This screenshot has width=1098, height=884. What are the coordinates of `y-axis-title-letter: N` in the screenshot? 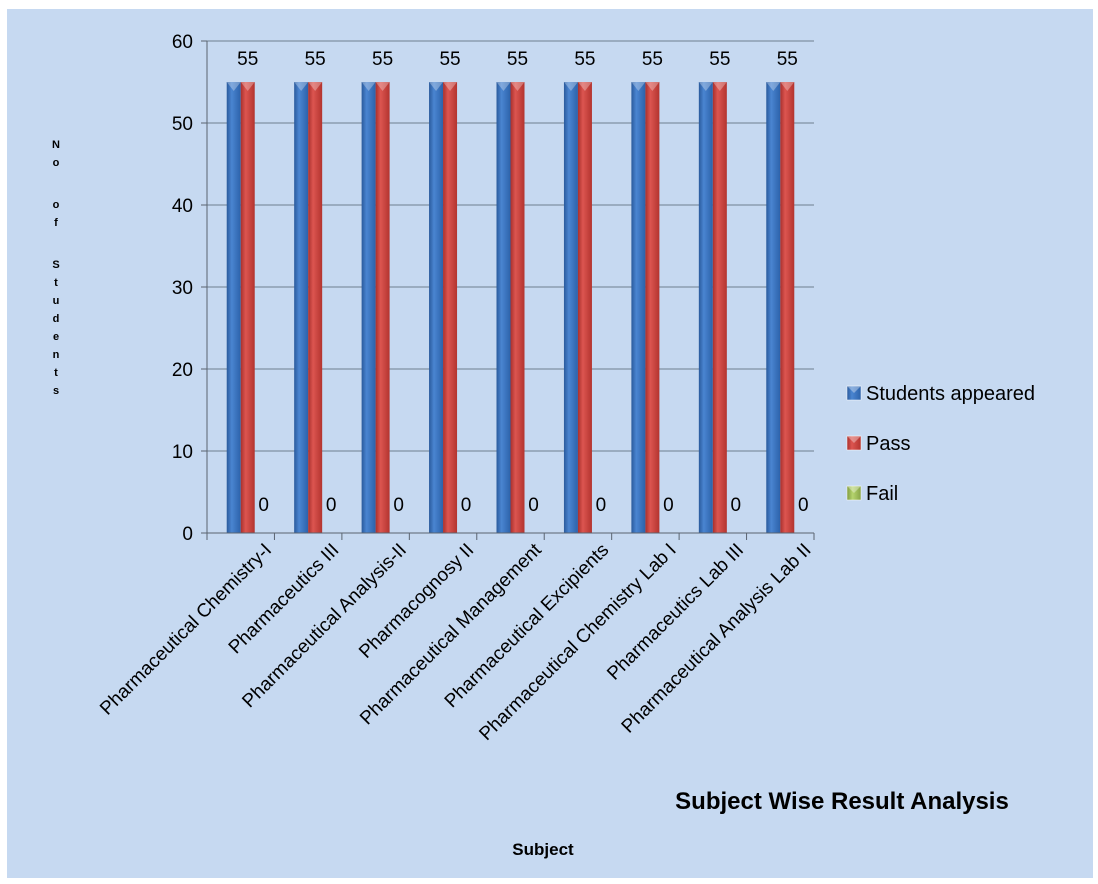 It's located at (56, 145).